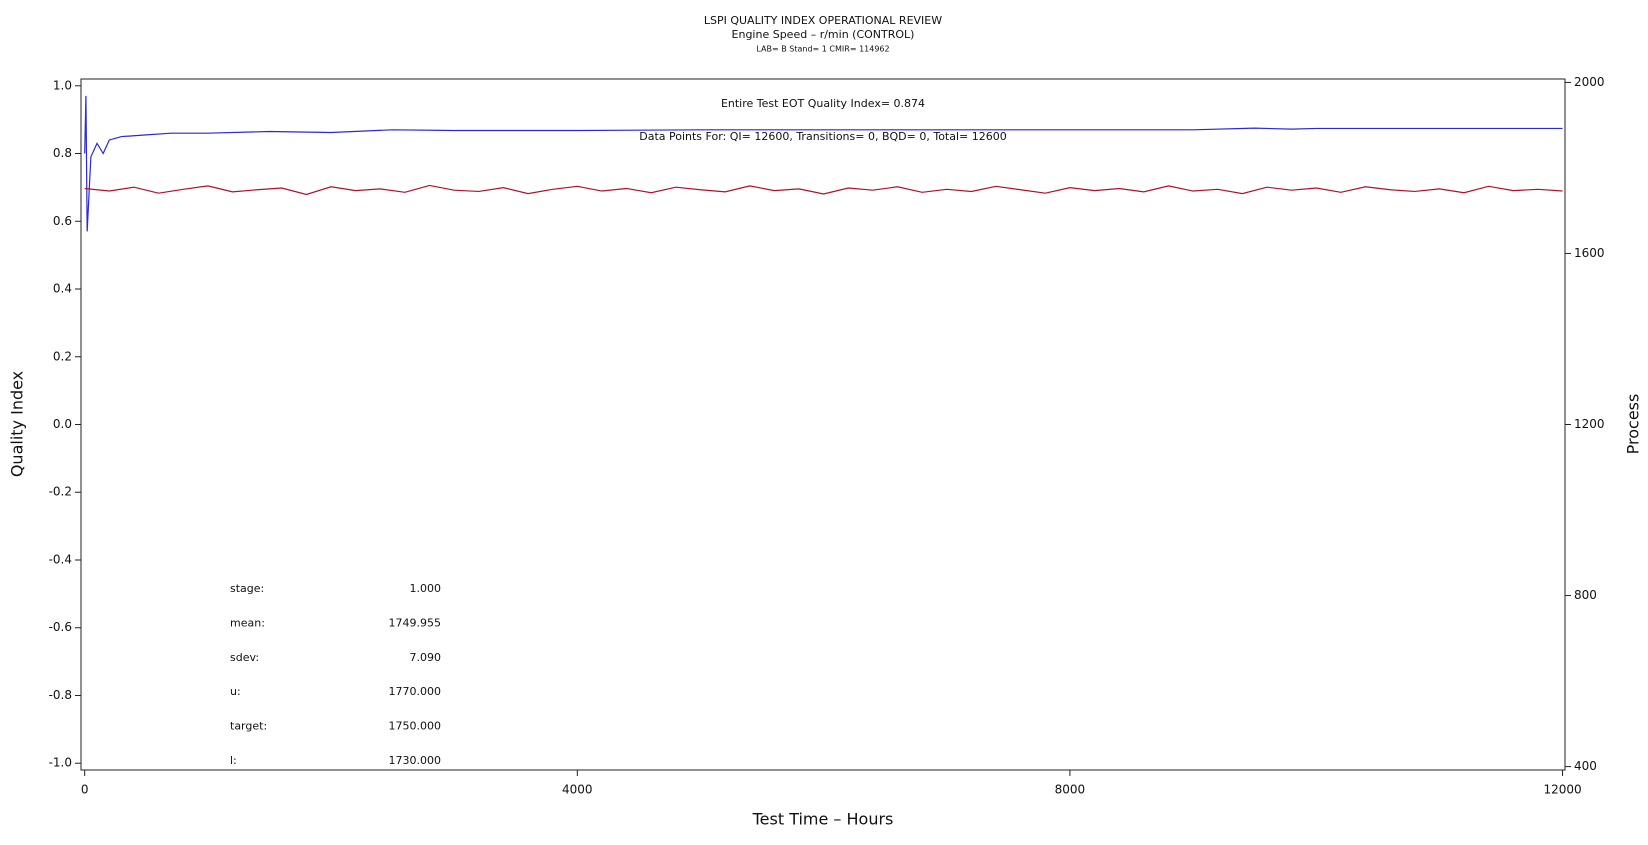 Image resolution: width=1648 pixels, height=845 pixels. Describe the element at coordinates (60, 559) in the screenshot. I see `y-tick-label: -0.4` at that location.